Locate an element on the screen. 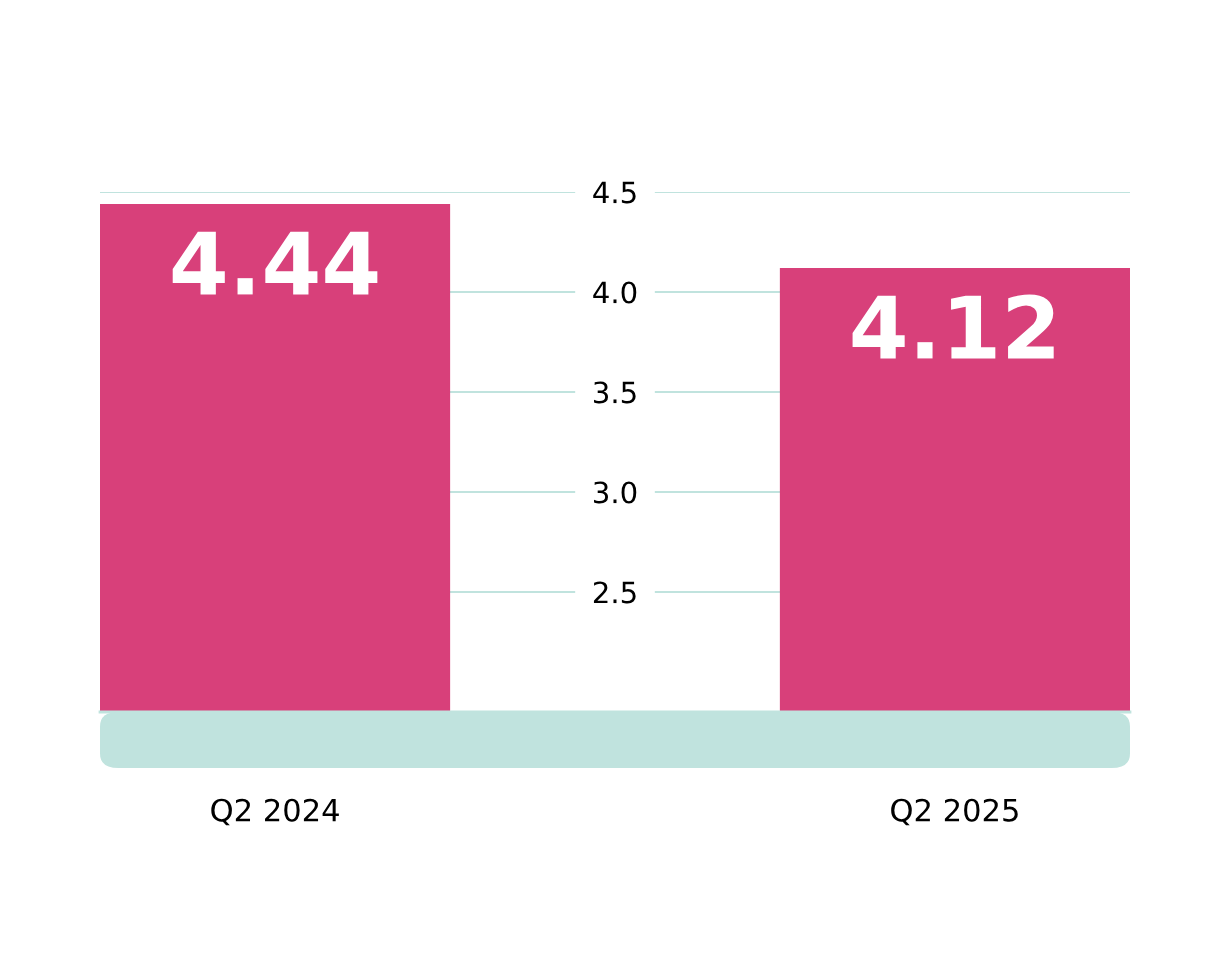  data-label: 4.44 is located at coordinates (275, 263).